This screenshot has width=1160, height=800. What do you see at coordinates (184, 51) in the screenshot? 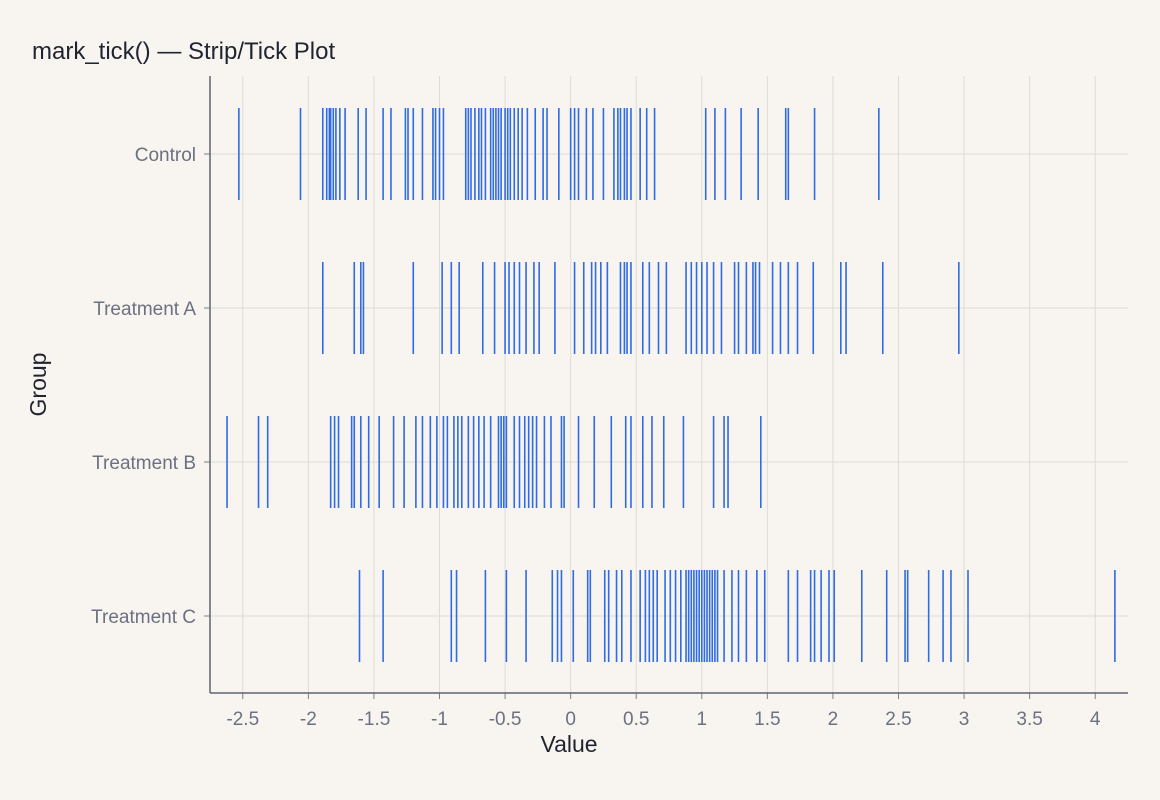
I see `chart-title: mark_tick() — Strip/Tick Plot` at bounding box center [184, 51].